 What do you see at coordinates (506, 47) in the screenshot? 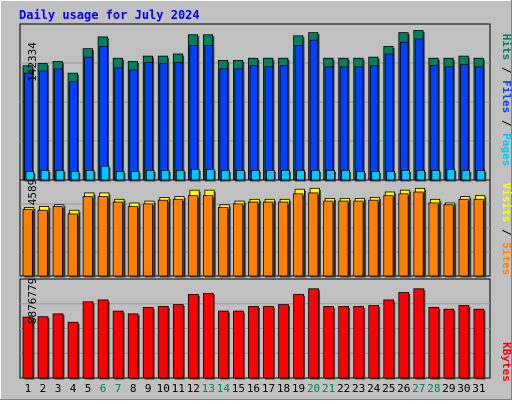
I see `legend-hits: Hits` at bounding box center [506, 47].